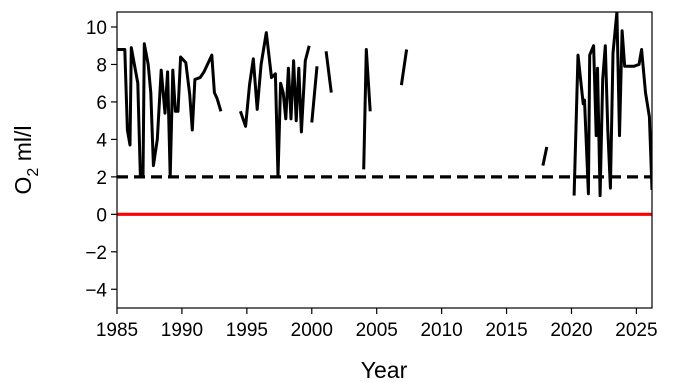 The image size is (684, 383). What do you see at coordinates (312, 330) in the screenshot?
I see `x-tick-label: 2000` at bounding box center [312, 330].